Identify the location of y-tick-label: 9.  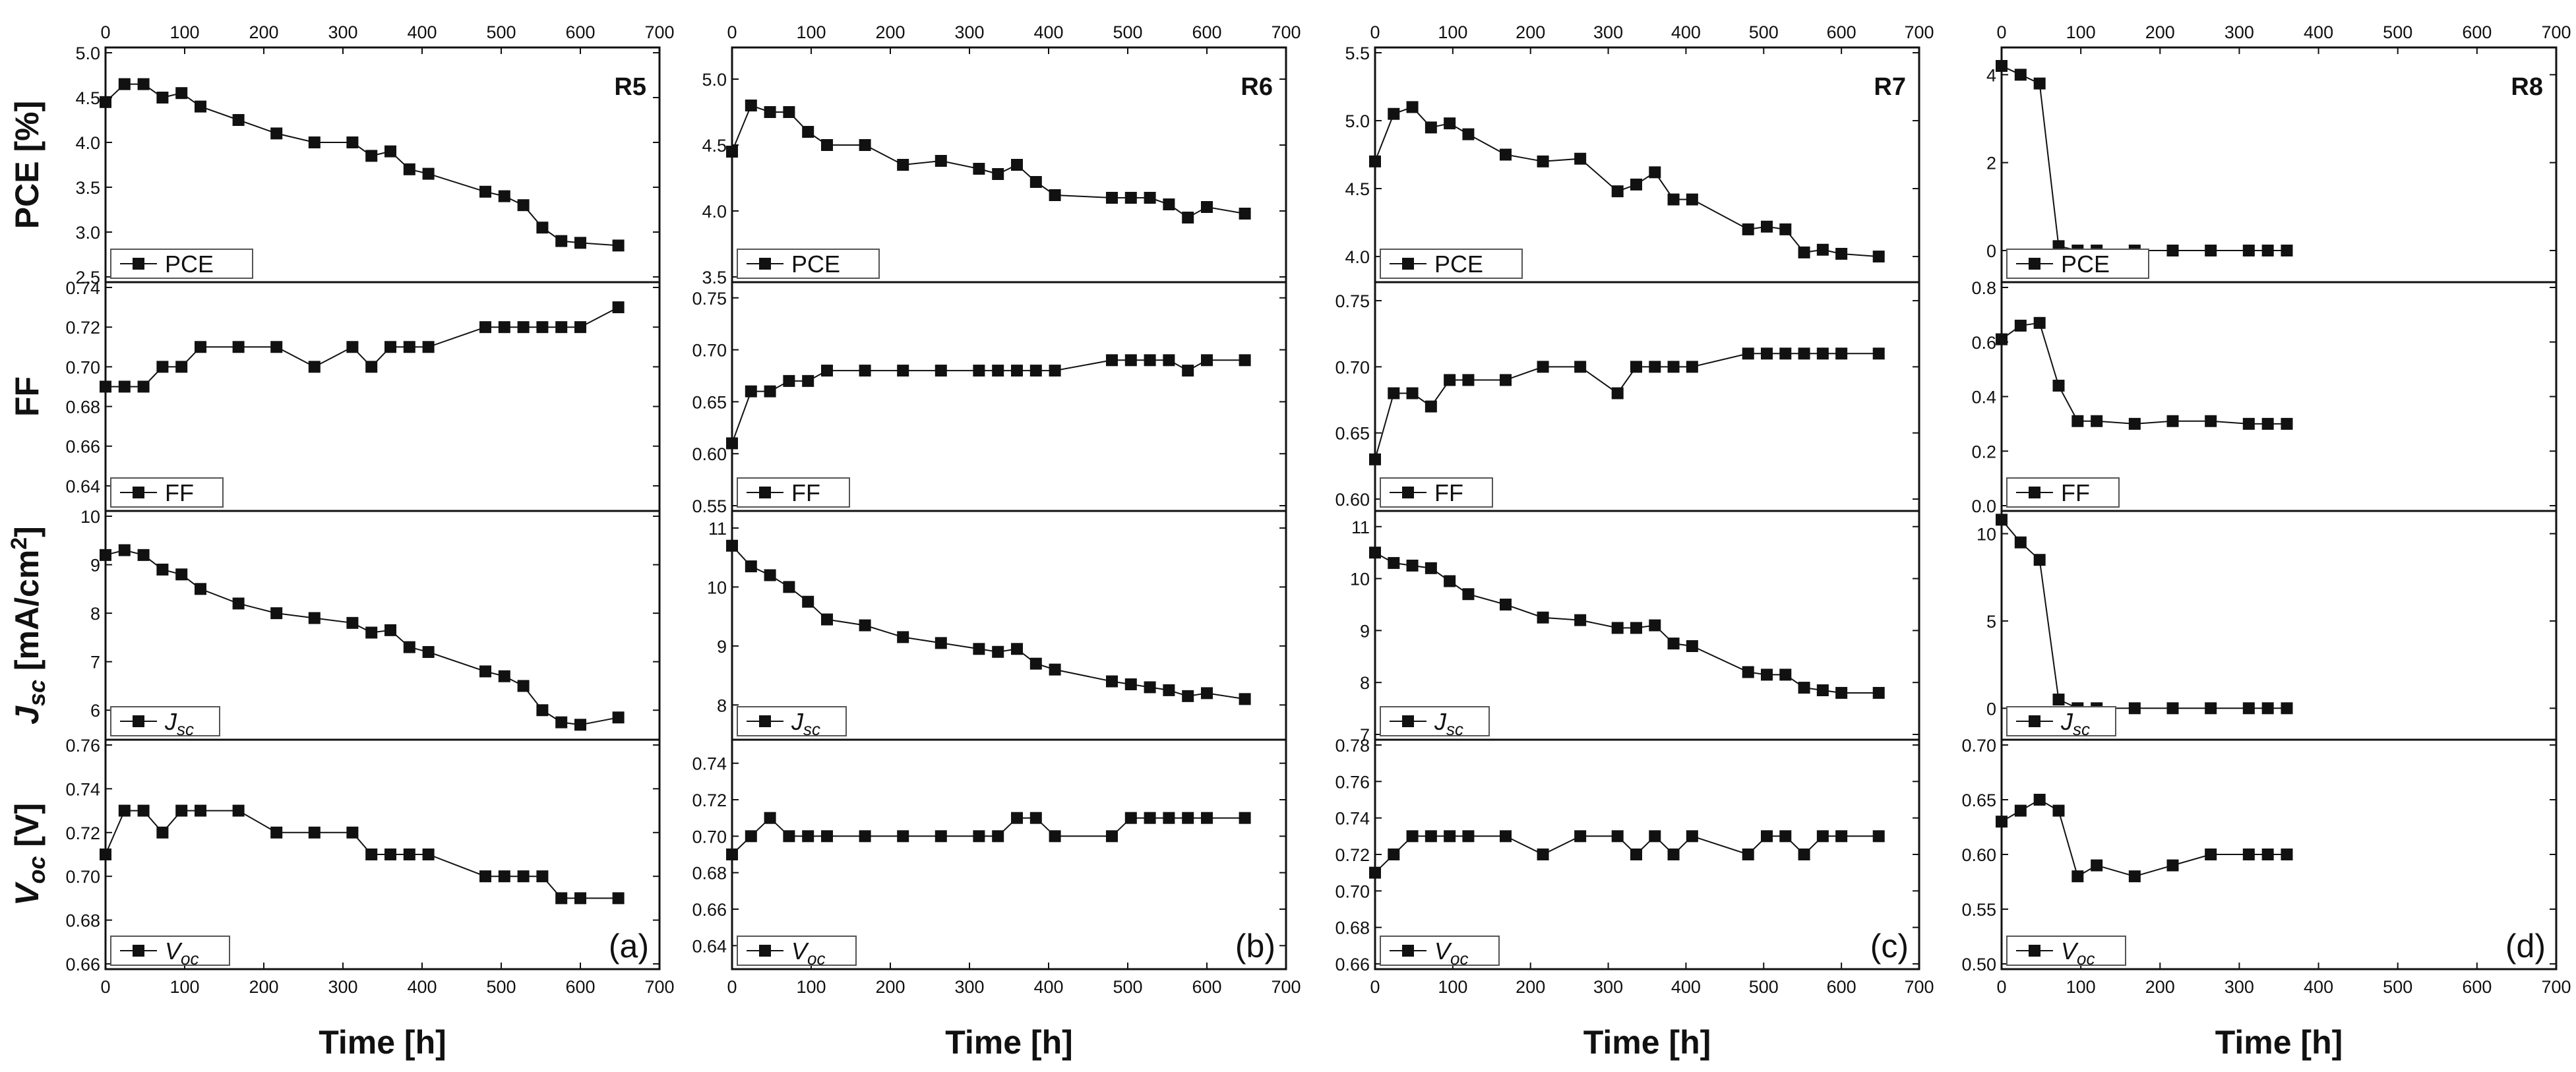
(1365, 631).